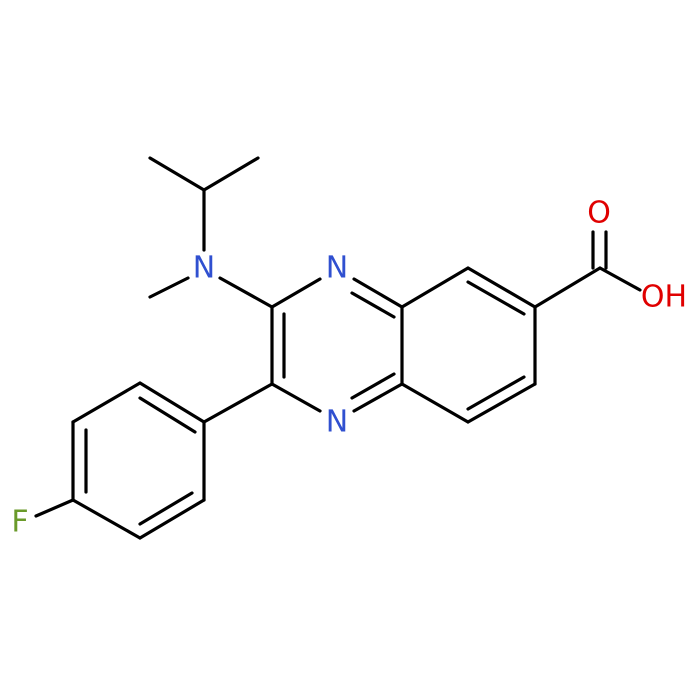 The image size is (700, 700). Describe the element at coordinates (599, 213) in the screenshot. I see `atom-label: O` at that location.